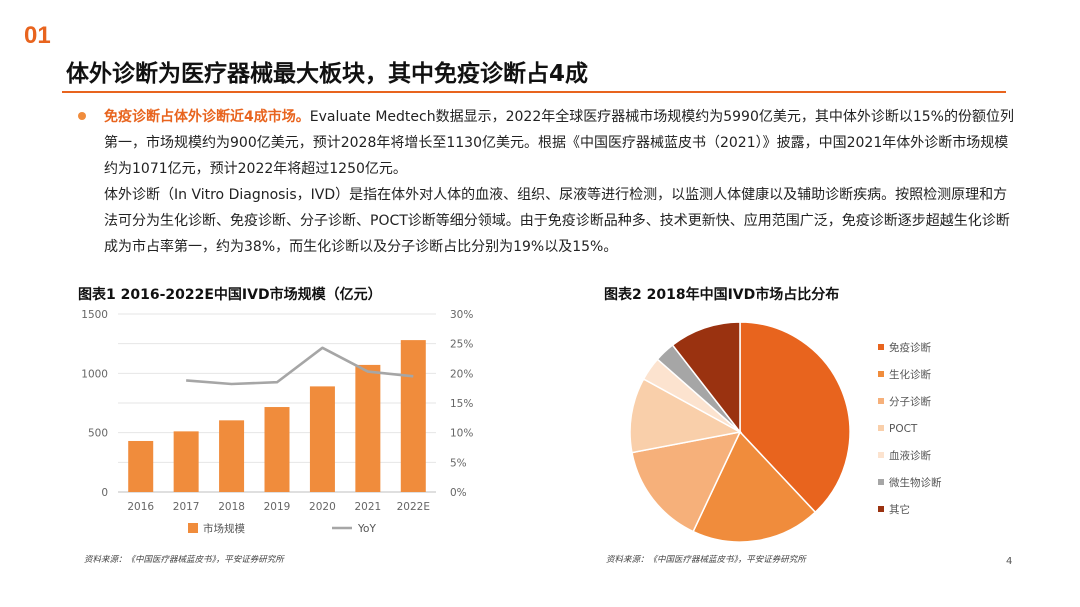 The image size is (1080, 607). I want to click on x-tick-label: 2019, so click(277, 507).